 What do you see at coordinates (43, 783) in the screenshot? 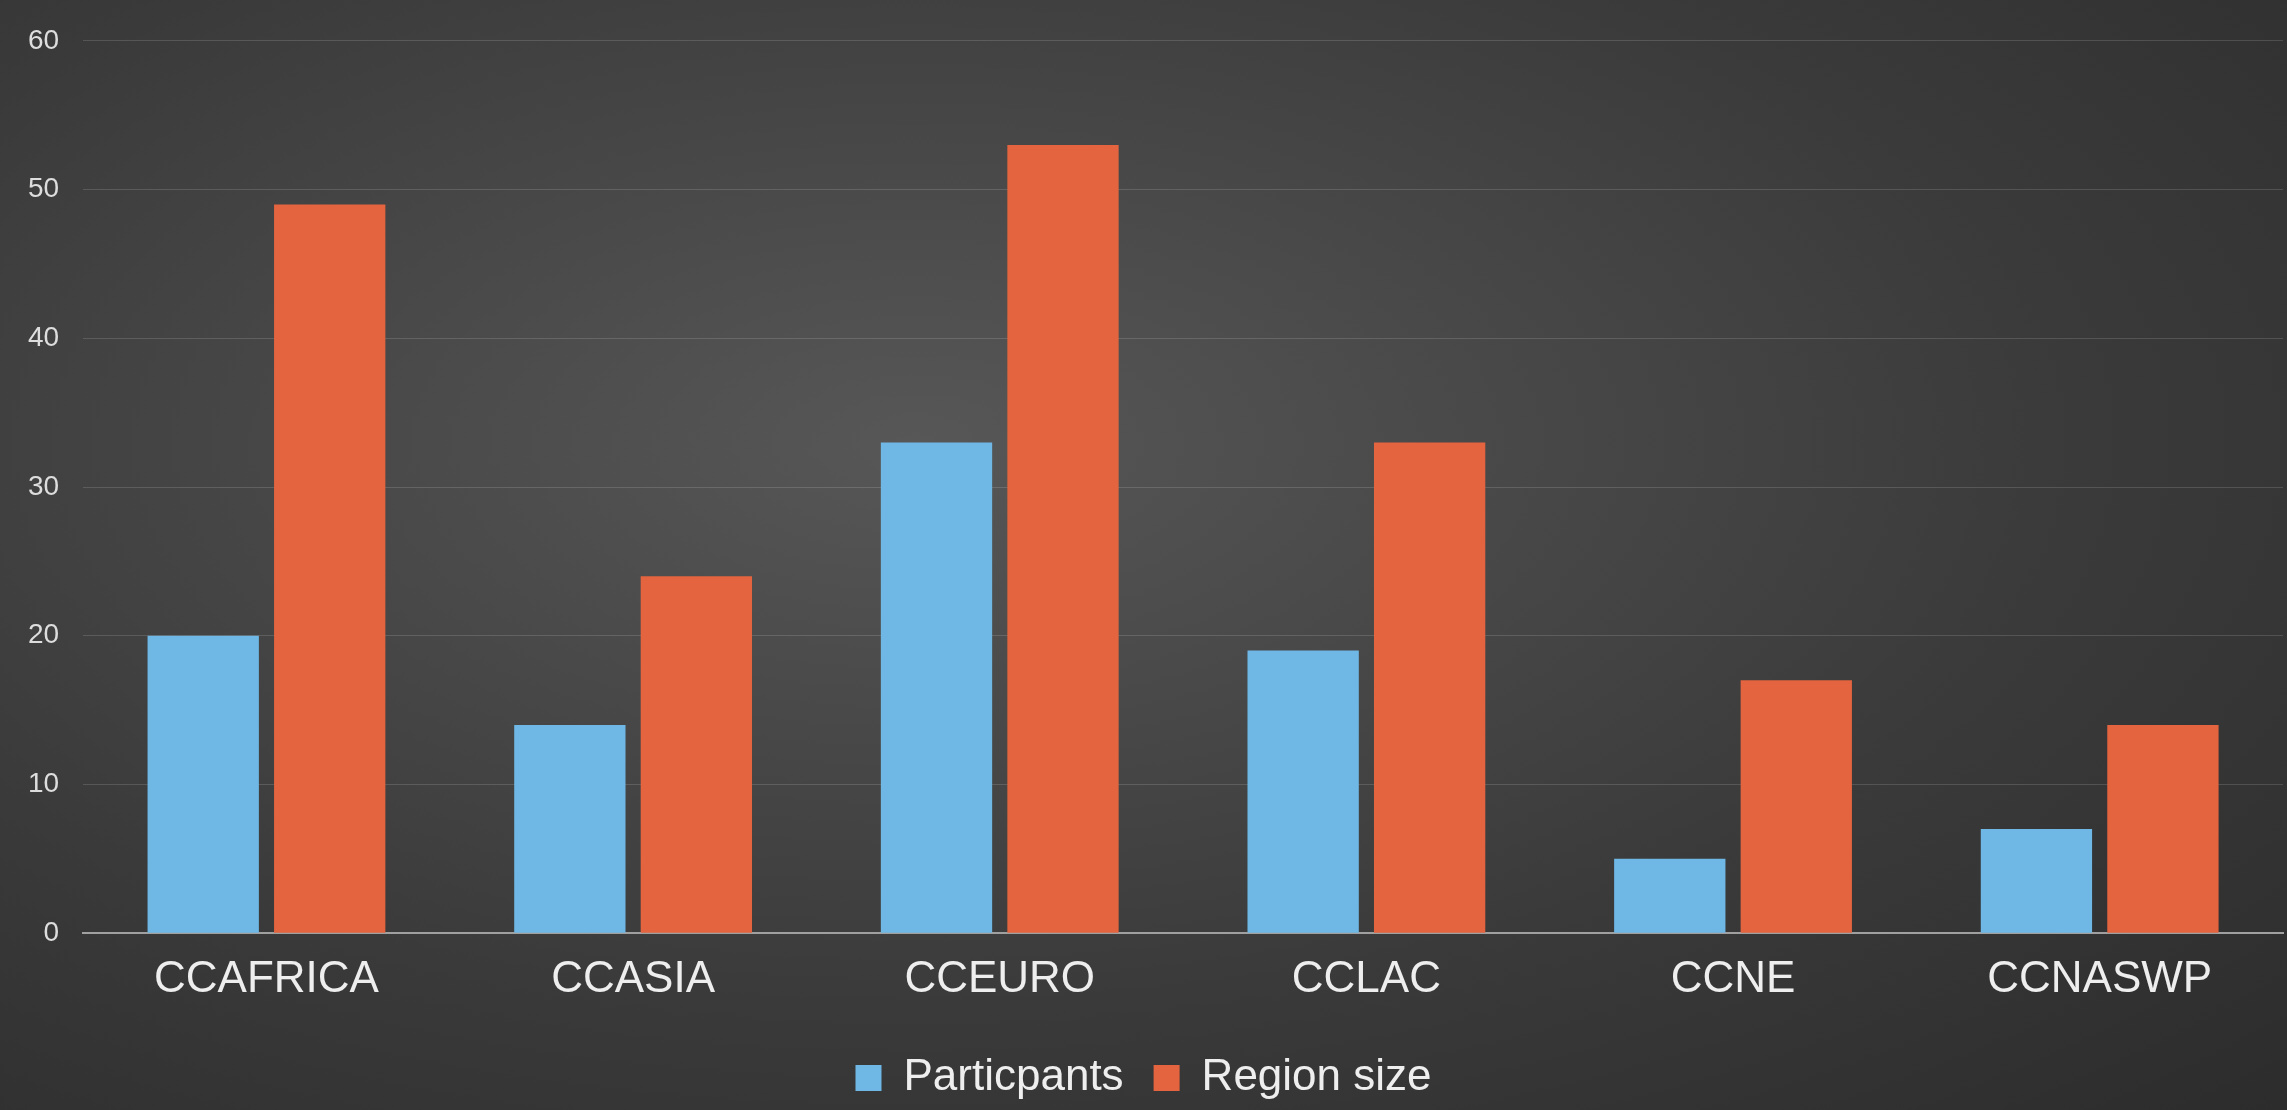
I see `y-tick-label: 10` at bounding box center [43, 783].